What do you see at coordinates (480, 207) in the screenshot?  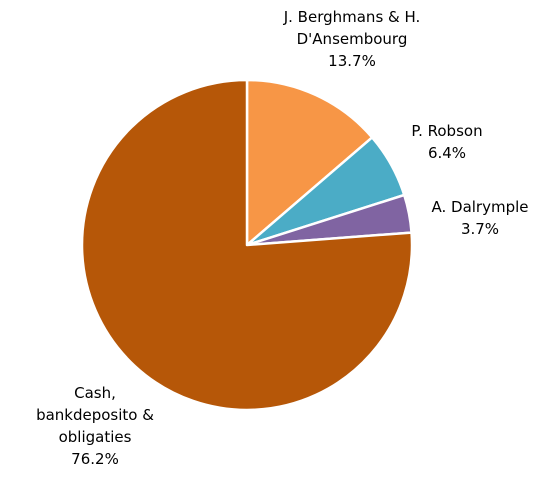 I see `category-label: A. Dalrymple` at bounding box center [480, 207].